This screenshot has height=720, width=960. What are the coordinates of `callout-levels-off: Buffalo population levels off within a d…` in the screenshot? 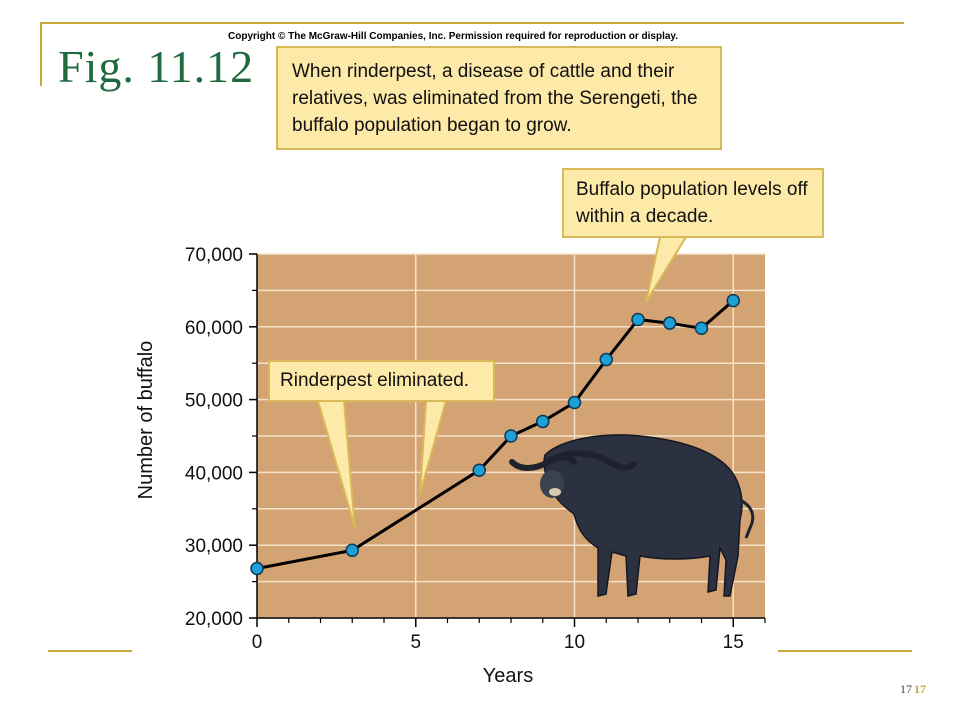 It's located at (693, 203).